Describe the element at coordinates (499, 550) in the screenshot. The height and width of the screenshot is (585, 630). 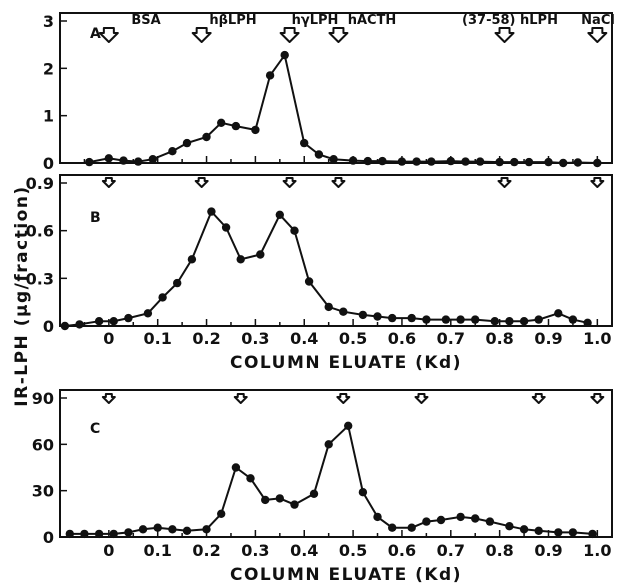
I see `x-tick-label: 0.8` at that location.